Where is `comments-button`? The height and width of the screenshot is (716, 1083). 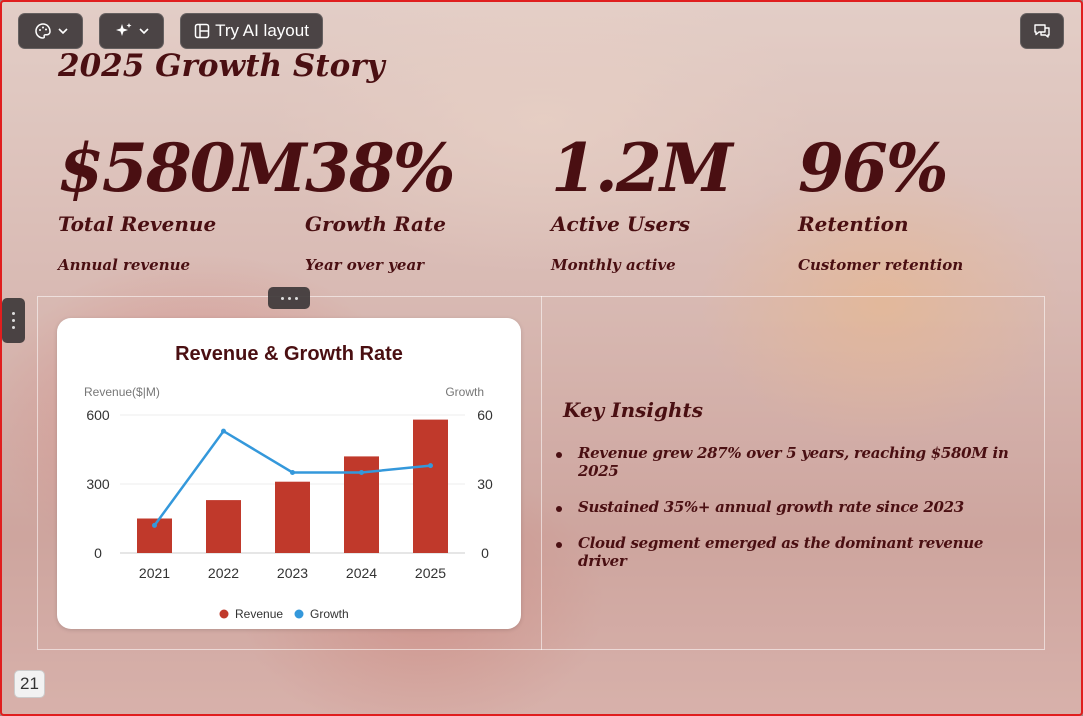
comments-button is located at coordinates (1042, 31).